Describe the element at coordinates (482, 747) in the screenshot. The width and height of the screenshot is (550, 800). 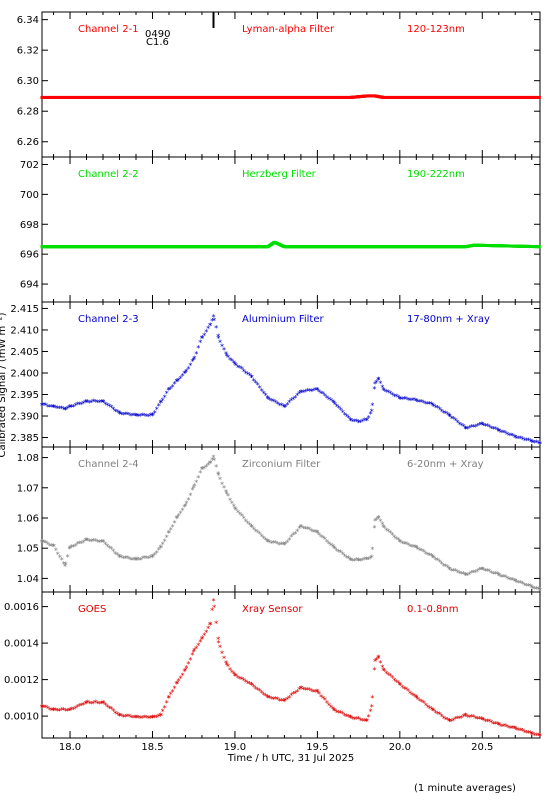
I see `x-tick-label: 20.5` at that location.